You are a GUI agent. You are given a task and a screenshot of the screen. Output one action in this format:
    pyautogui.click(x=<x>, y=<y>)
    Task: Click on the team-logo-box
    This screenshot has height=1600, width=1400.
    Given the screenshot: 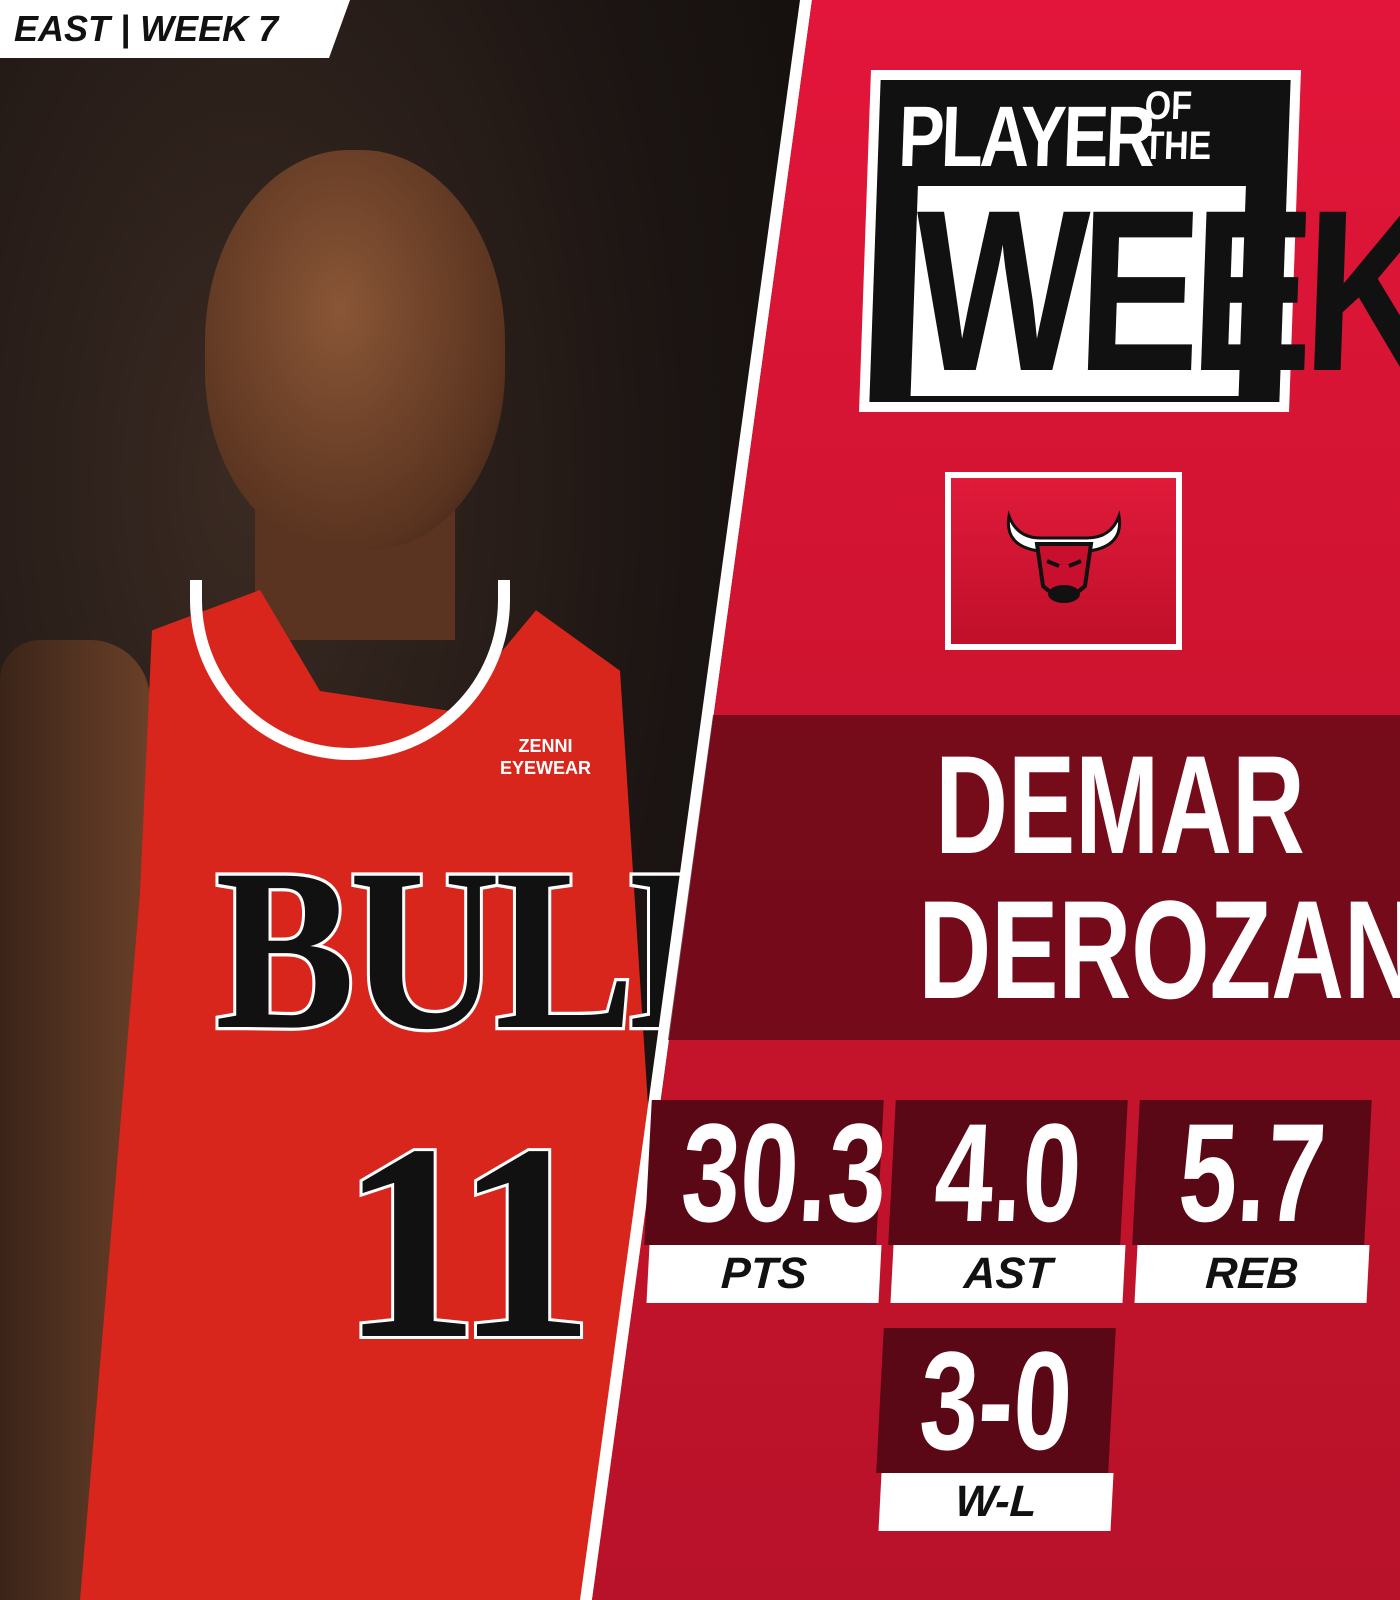 What is the action you would take?
    pyautogui.click(x=1063, y=561)
    